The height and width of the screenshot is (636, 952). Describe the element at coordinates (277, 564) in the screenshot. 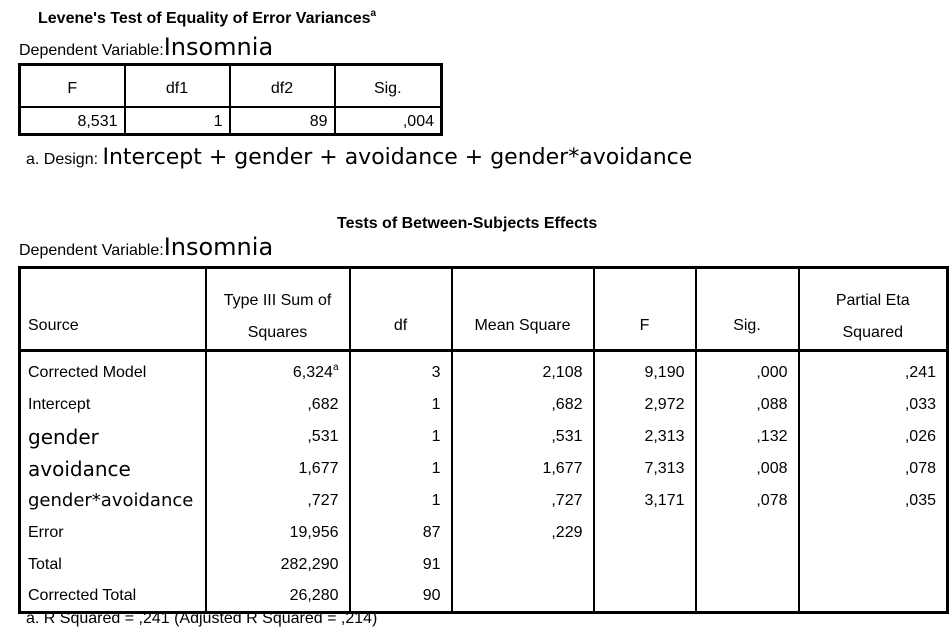

I see `row-ss: 282,290` at that location.